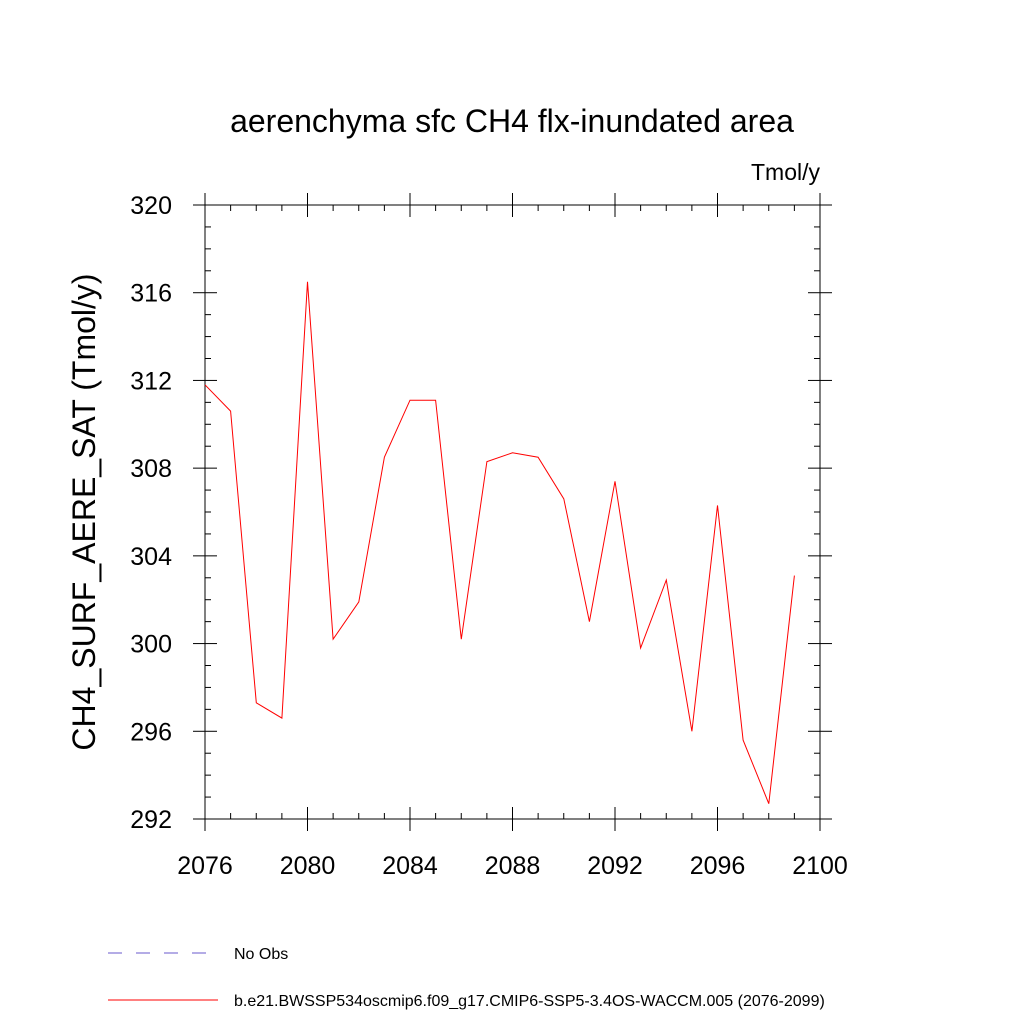 The image size is (1024, 1024). Describe the element at coordinates (151, 732) in the screenshot. I see `y-tick-label: 296` at that location.